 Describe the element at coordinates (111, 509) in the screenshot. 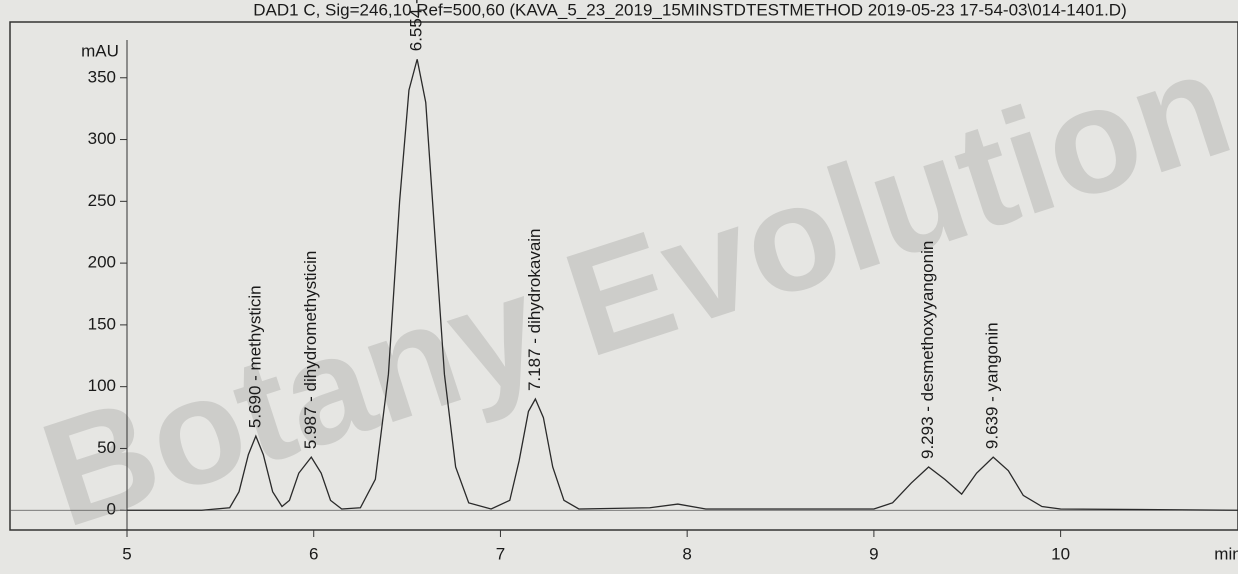

I see `y-tick-label: 0` at that location.